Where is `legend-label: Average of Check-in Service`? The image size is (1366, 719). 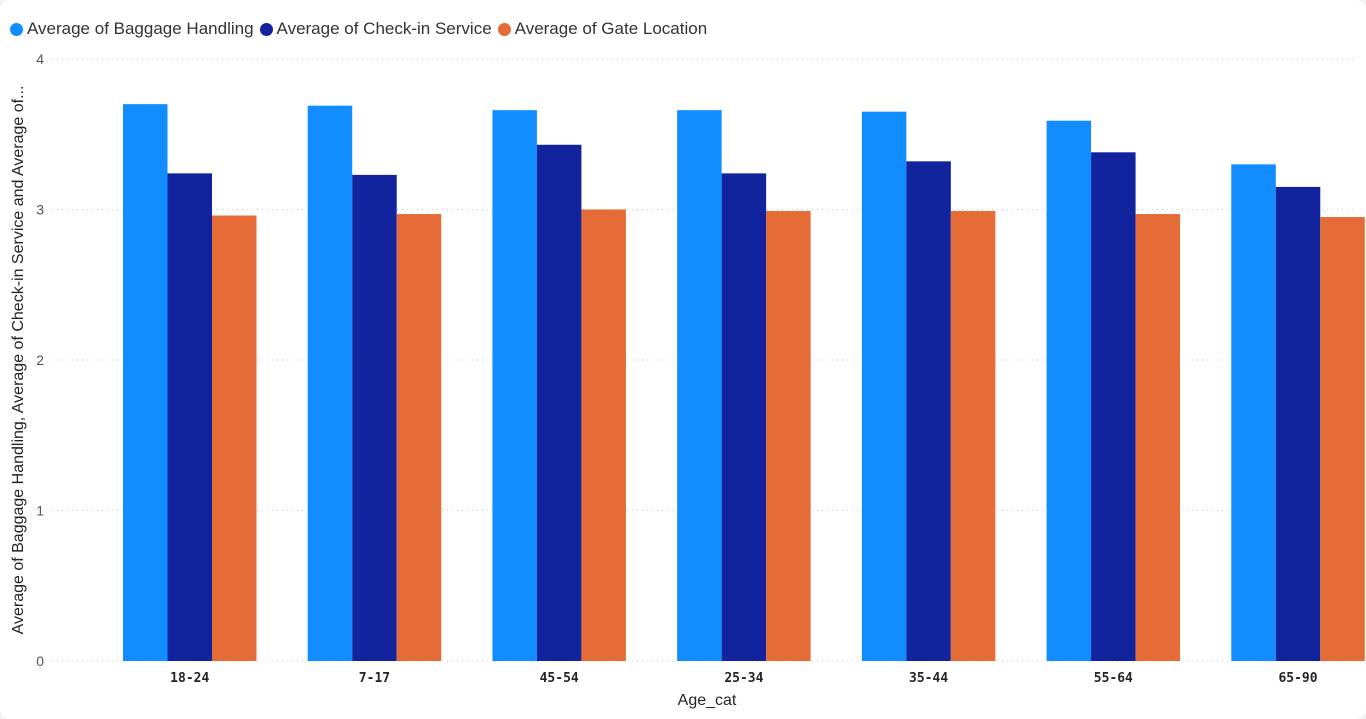 legend-label: Average of Check-in Service is located at coordinates (384, 28).